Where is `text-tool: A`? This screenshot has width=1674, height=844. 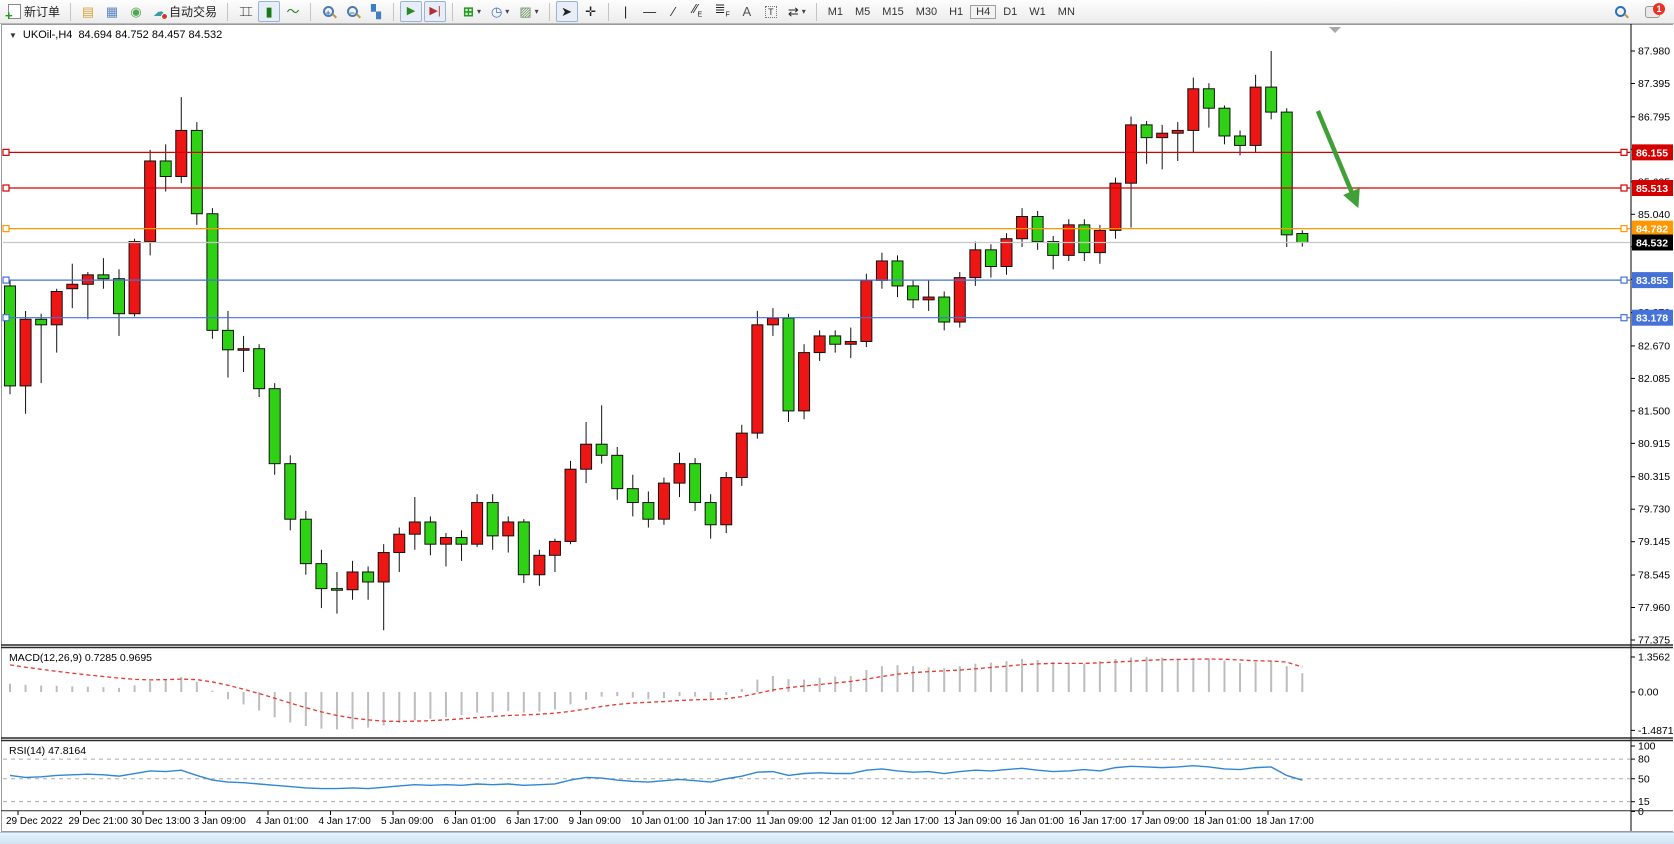 text-tool: A is located at coordinates (747, 11).